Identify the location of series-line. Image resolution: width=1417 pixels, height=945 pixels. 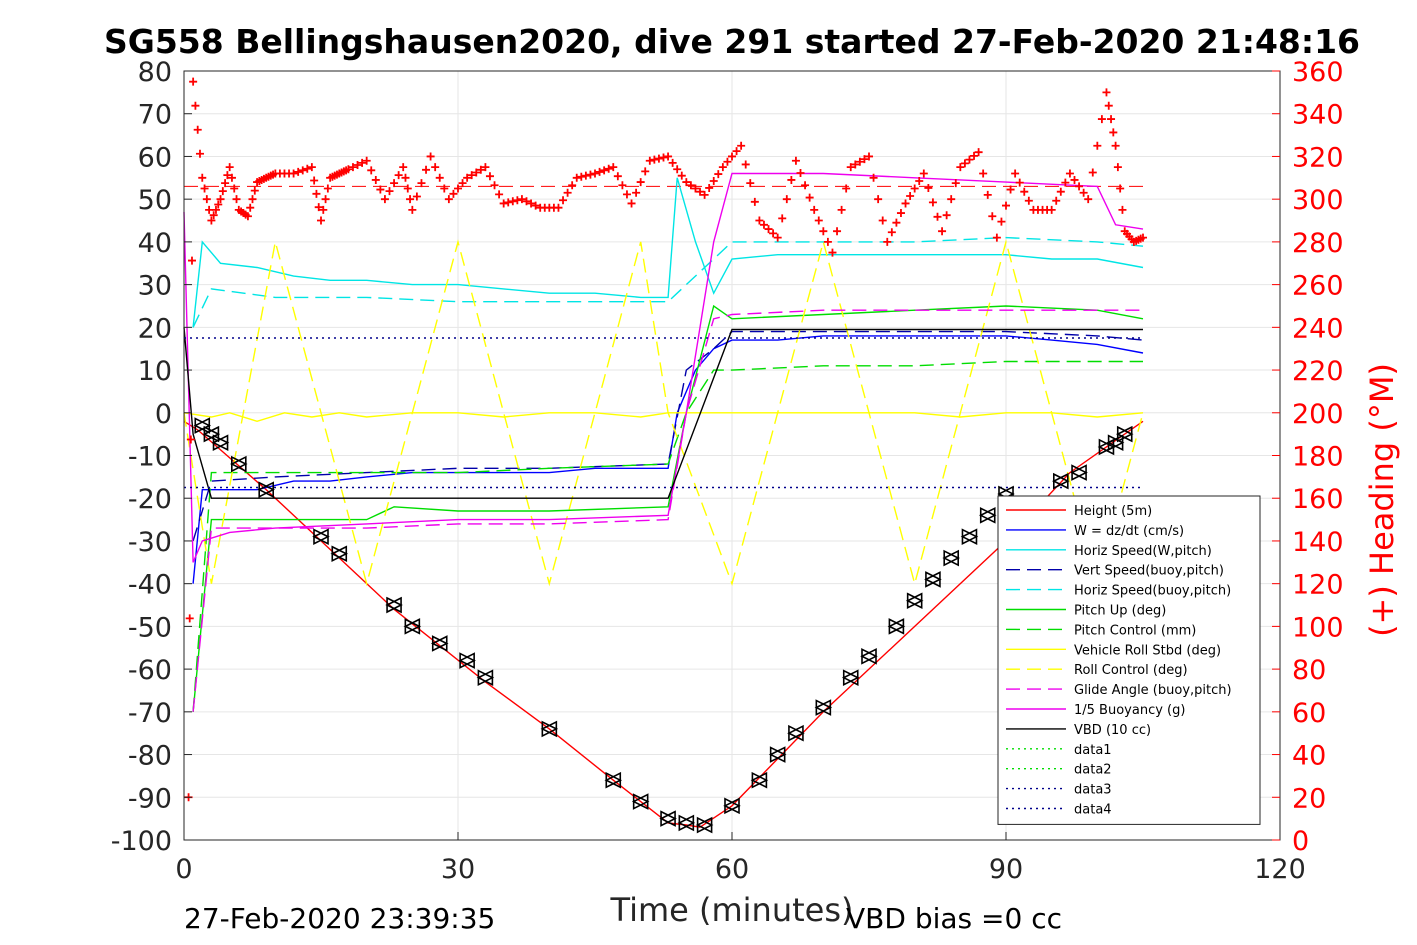
(668, 282).